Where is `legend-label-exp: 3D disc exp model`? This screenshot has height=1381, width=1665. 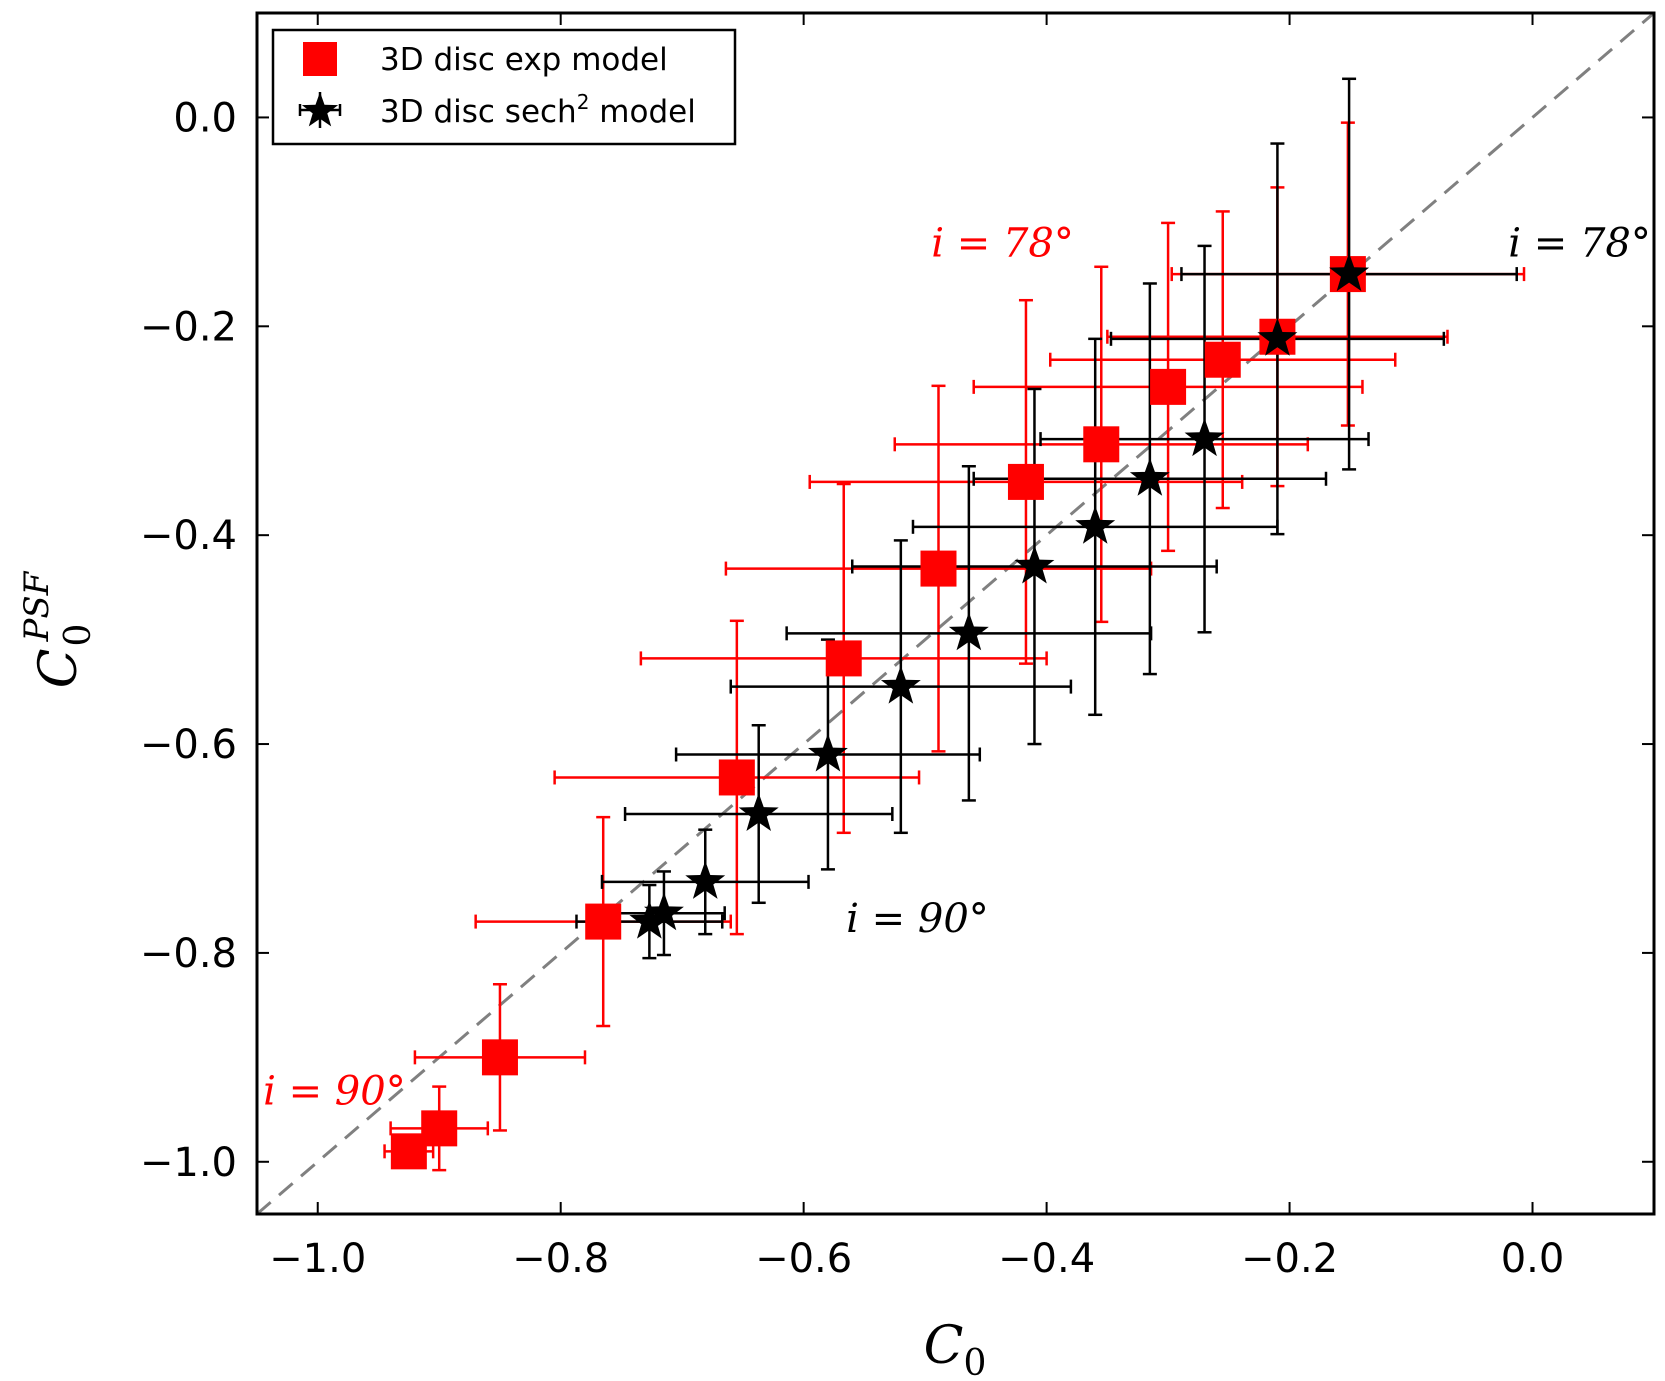 legend-label-exp: 3D disc exp model is located at coordinates (524, 60).